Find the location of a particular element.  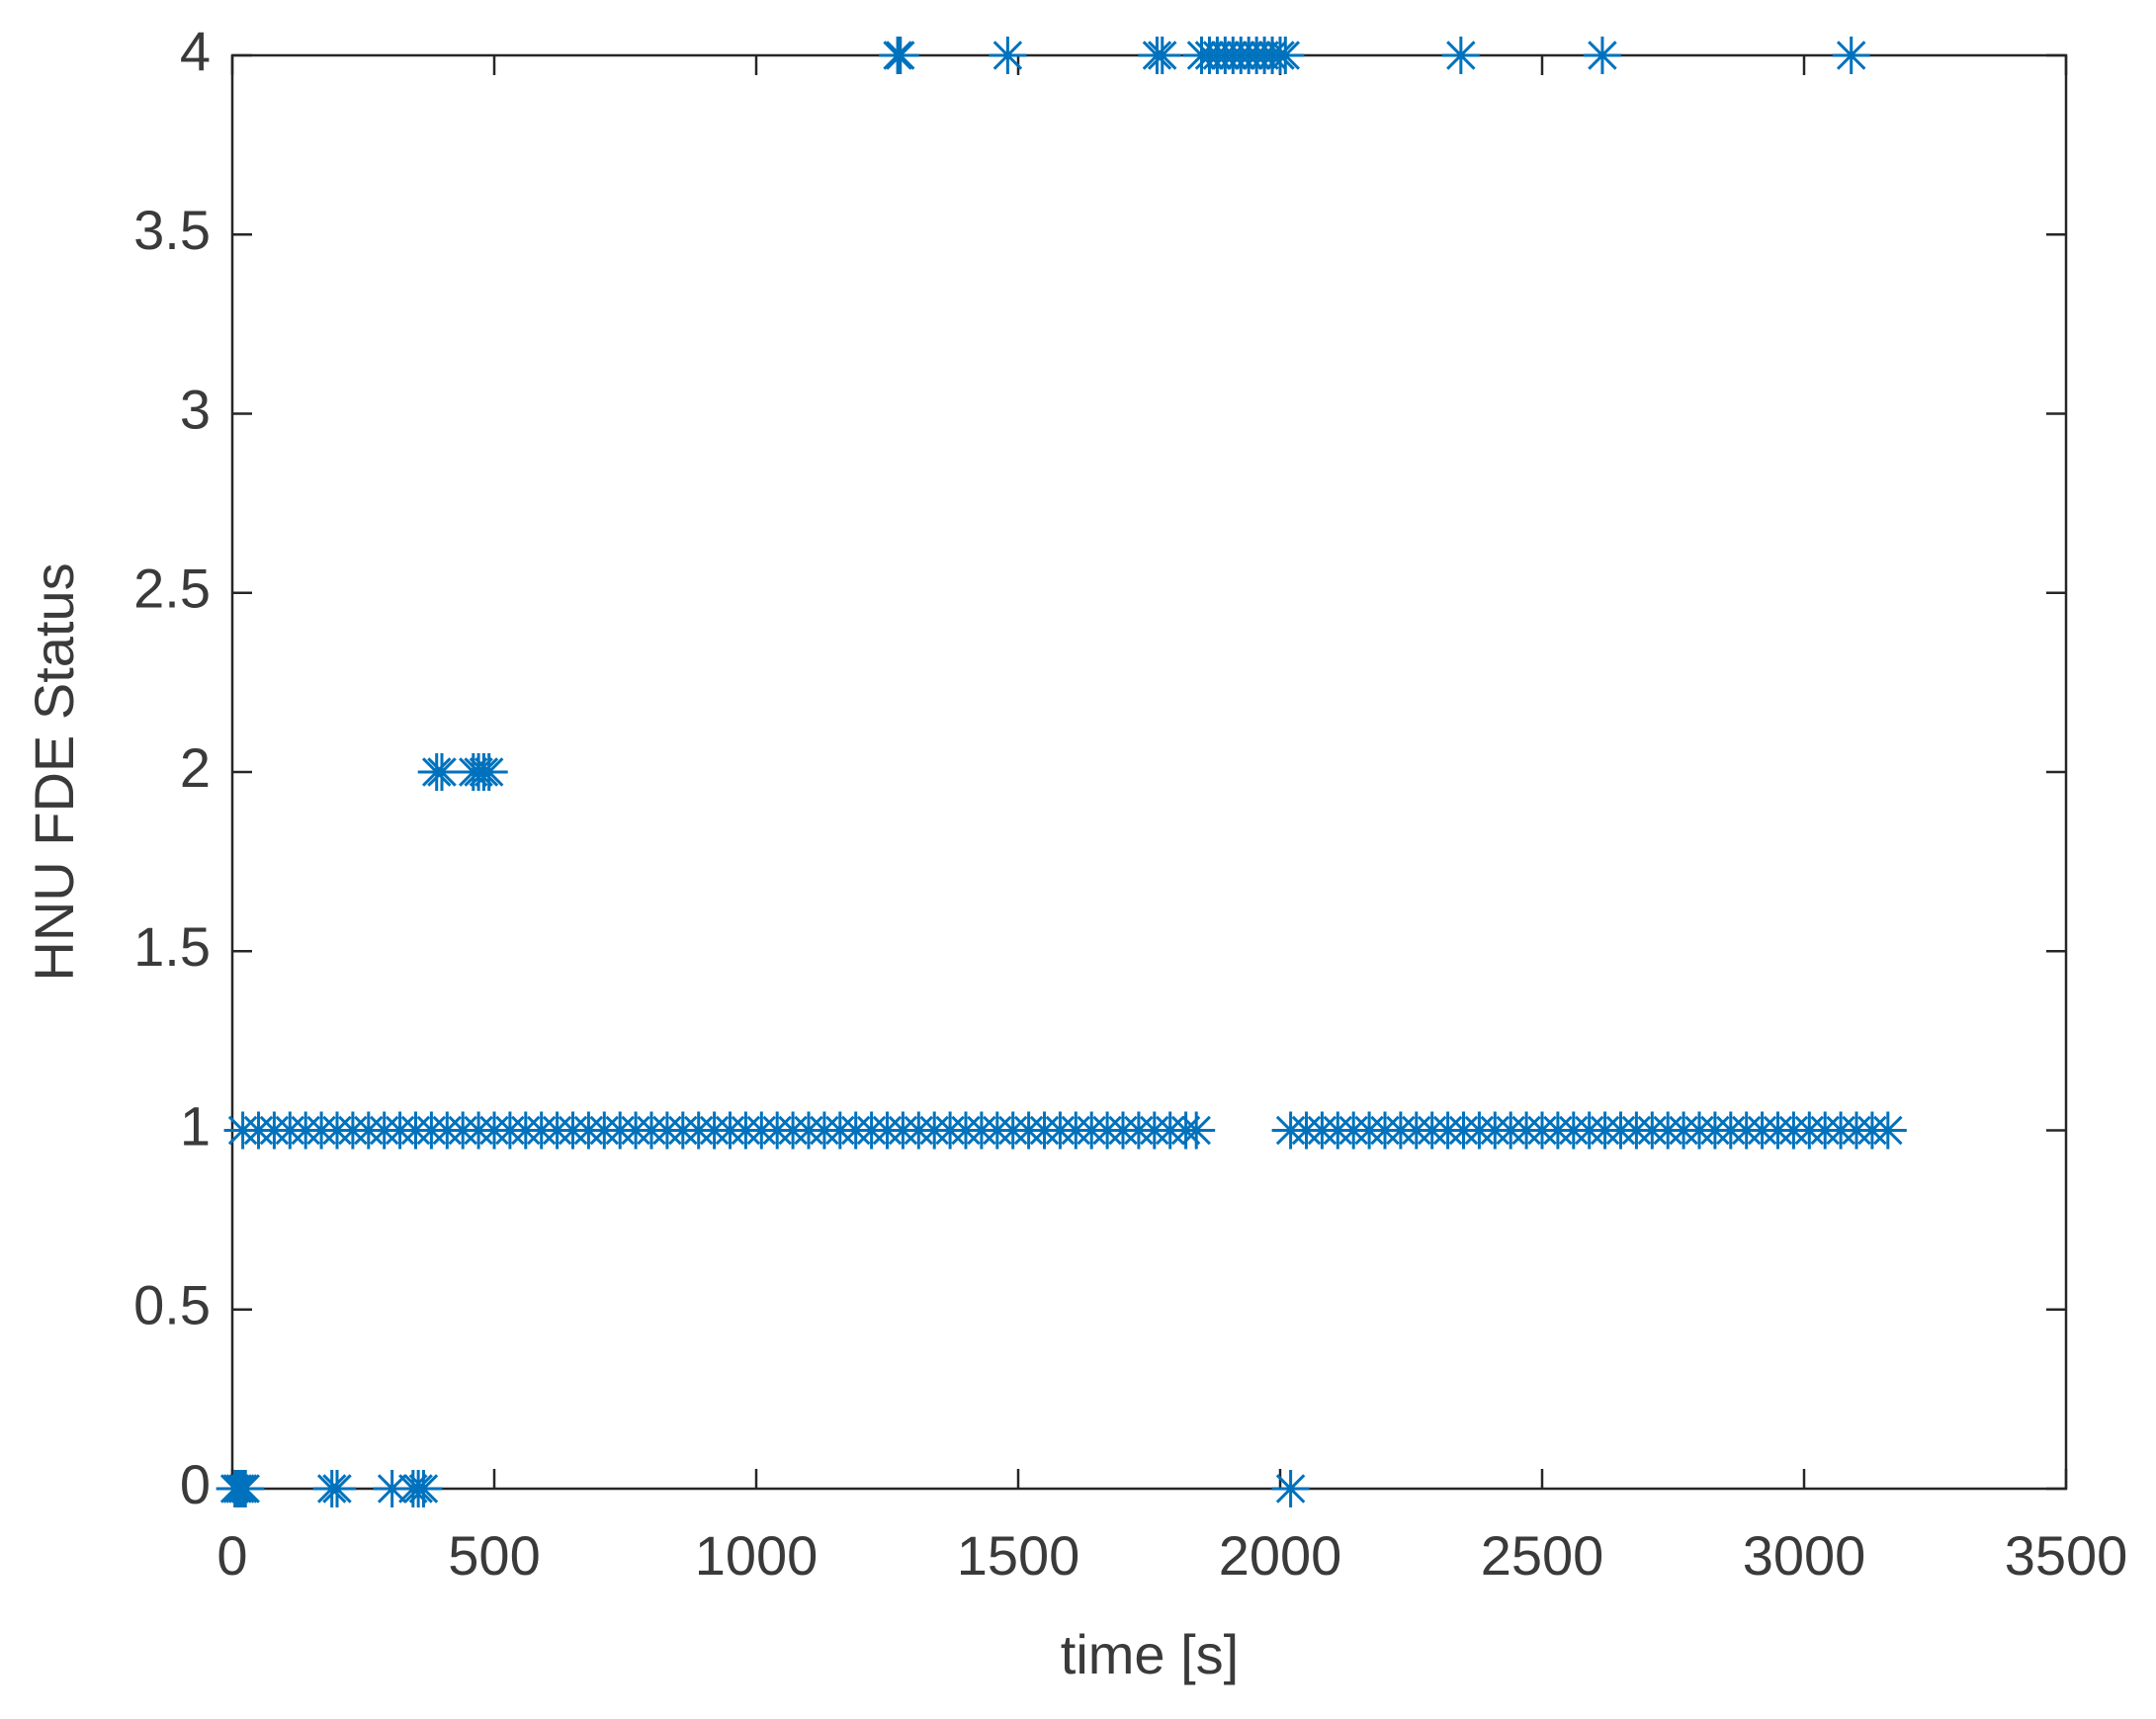

x-tick-label: 500 is located at coordinates (494, 1555).